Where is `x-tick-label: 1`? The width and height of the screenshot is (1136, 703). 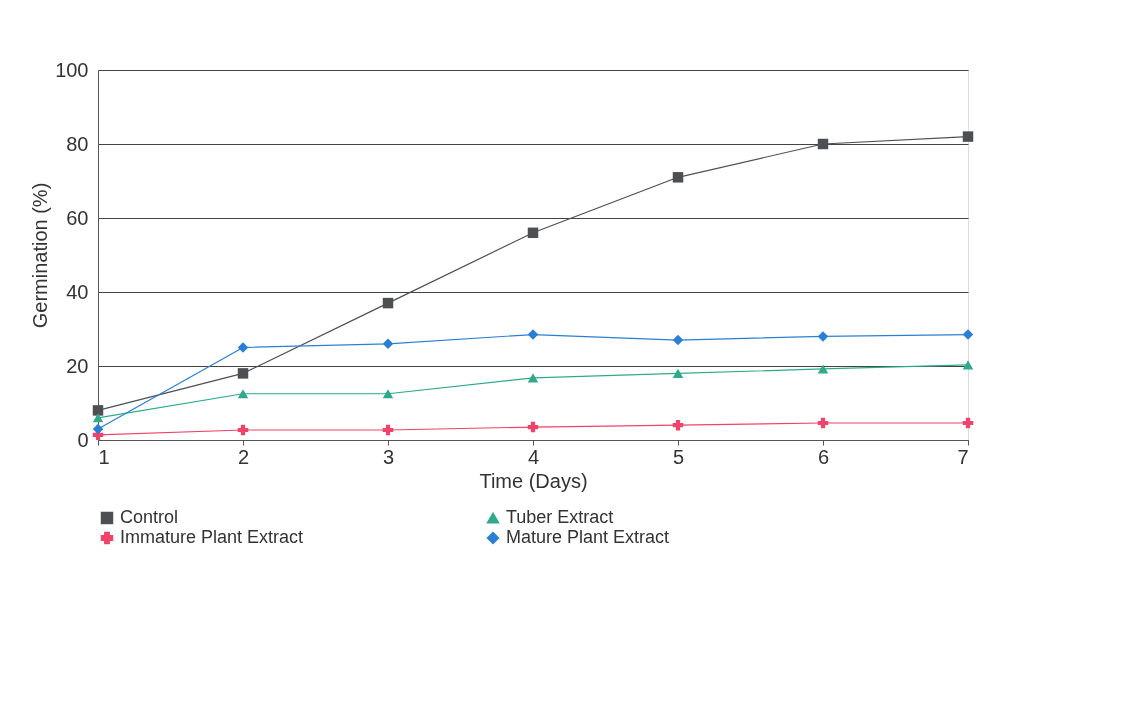 x-tick-label: 1 is located at coordinates (104, 456).